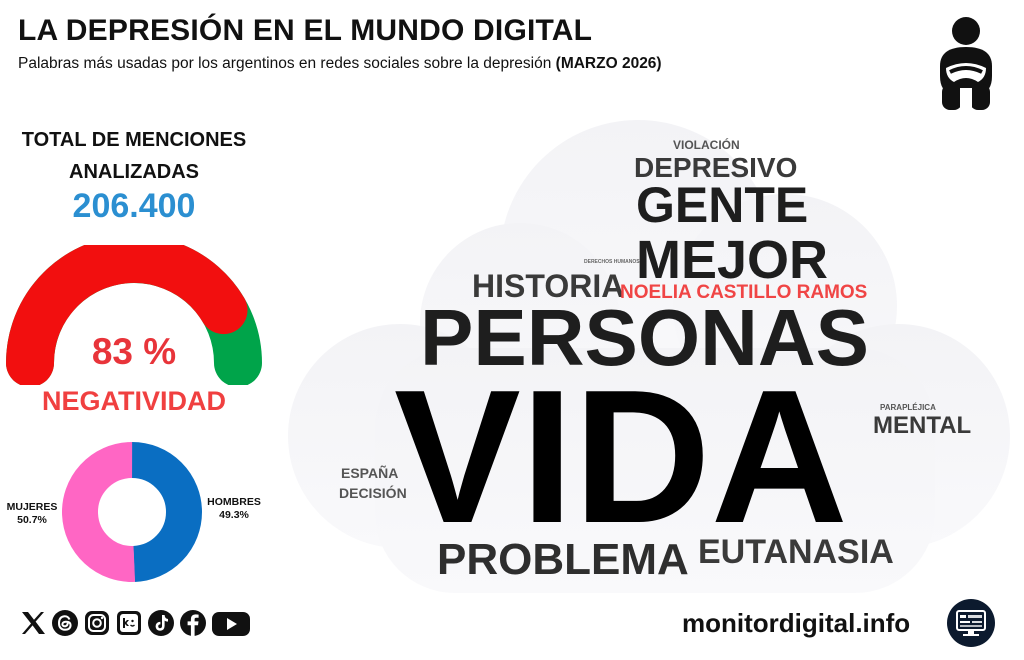  What do you see at coordinates (134, 206) in the screenshot?
I see `total-mentions-value: 206.400` at bounding box center [134, 206].